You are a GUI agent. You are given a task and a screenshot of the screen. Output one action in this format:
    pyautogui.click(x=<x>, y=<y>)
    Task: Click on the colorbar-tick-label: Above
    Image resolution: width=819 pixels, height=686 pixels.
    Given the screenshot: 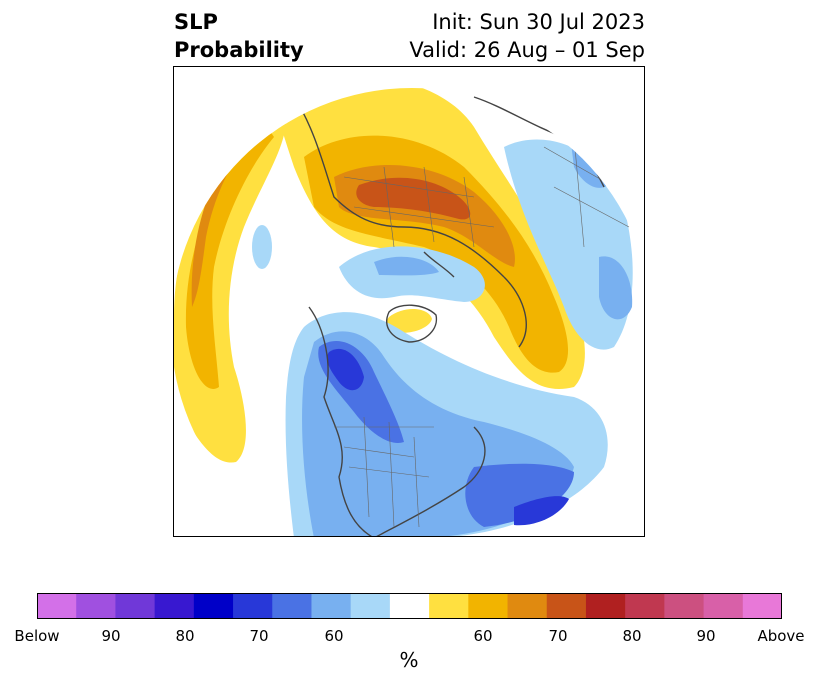 What is the action you would take?
    pyautogui.click(x=781, y=636)
    